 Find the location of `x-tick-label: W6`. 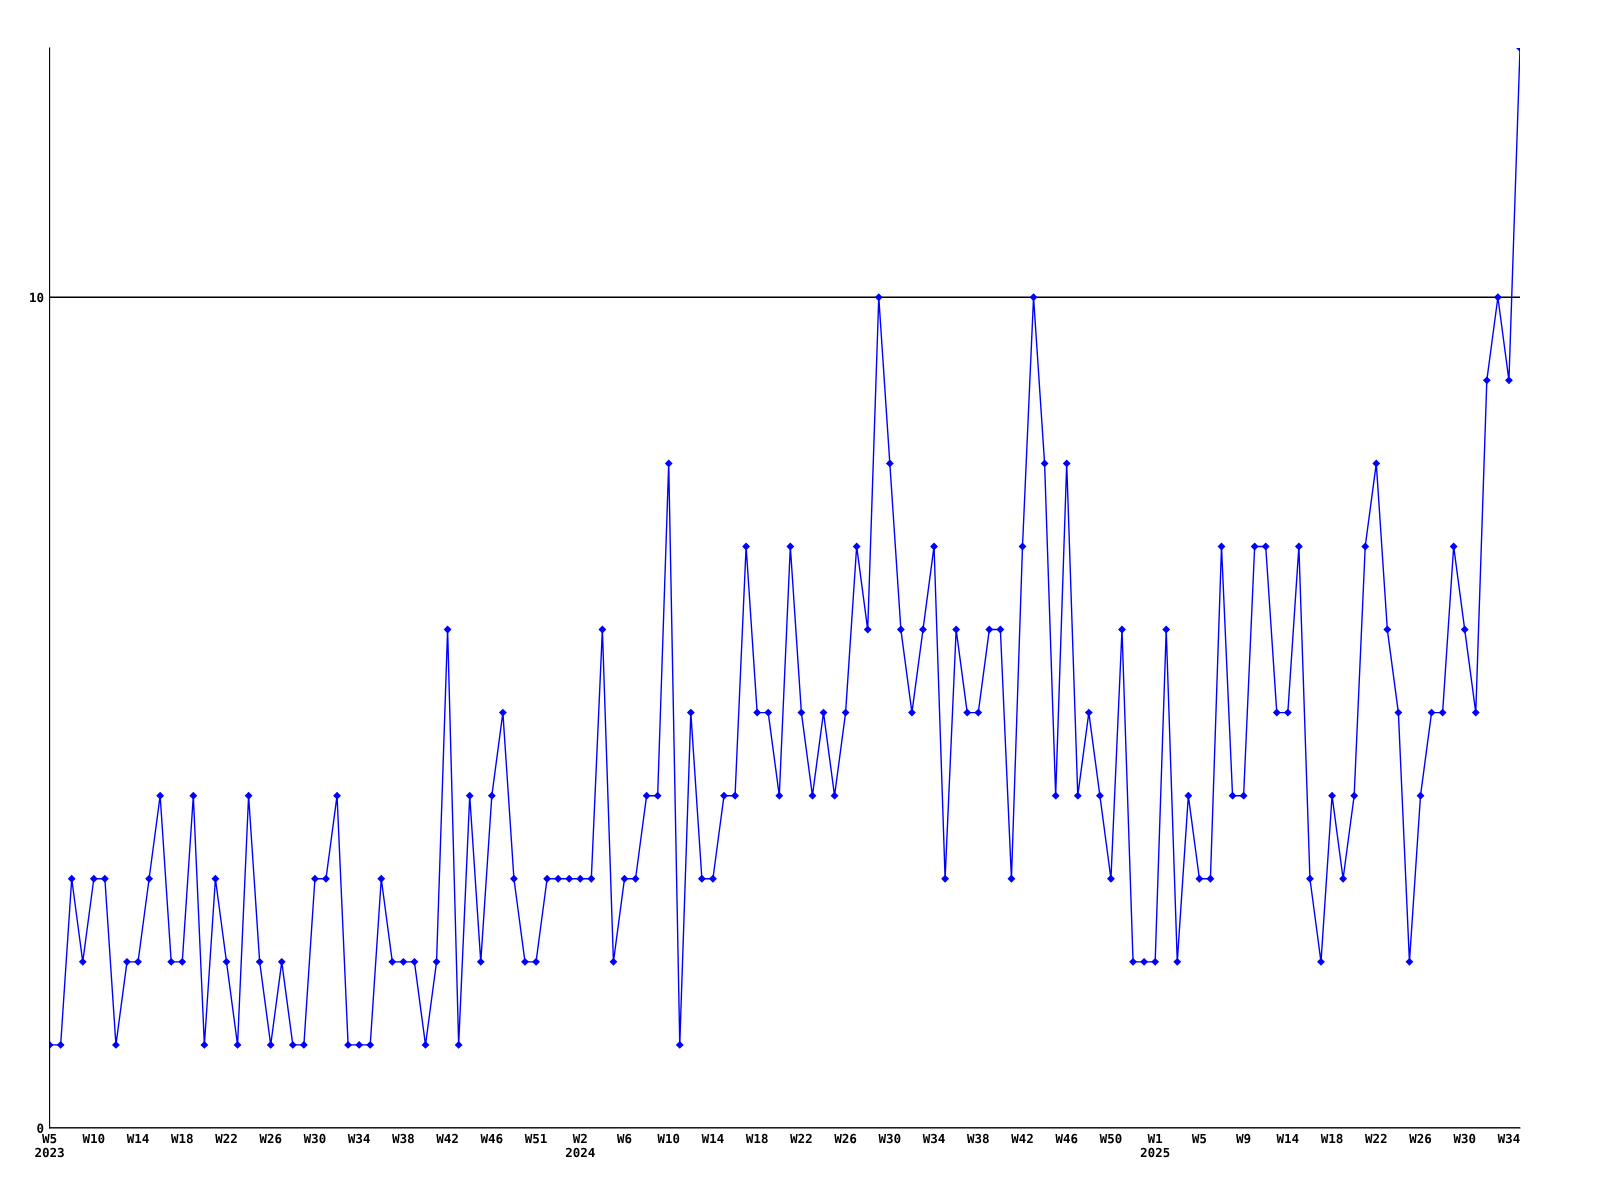

x-tick-label: W6 is located at coordinates (624, 1138).